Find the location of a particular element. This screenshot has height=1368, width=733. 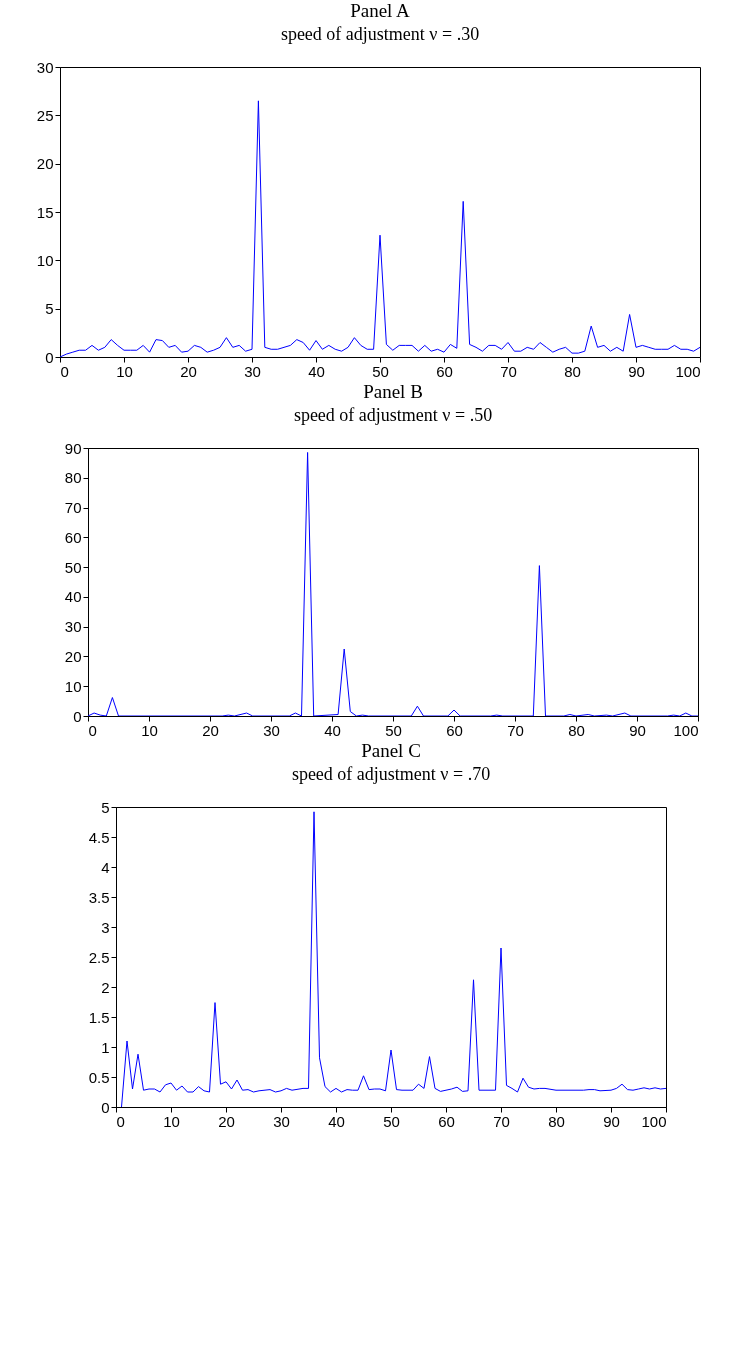

y-tick-label: 3.5 is located at coordinates (99, 897).